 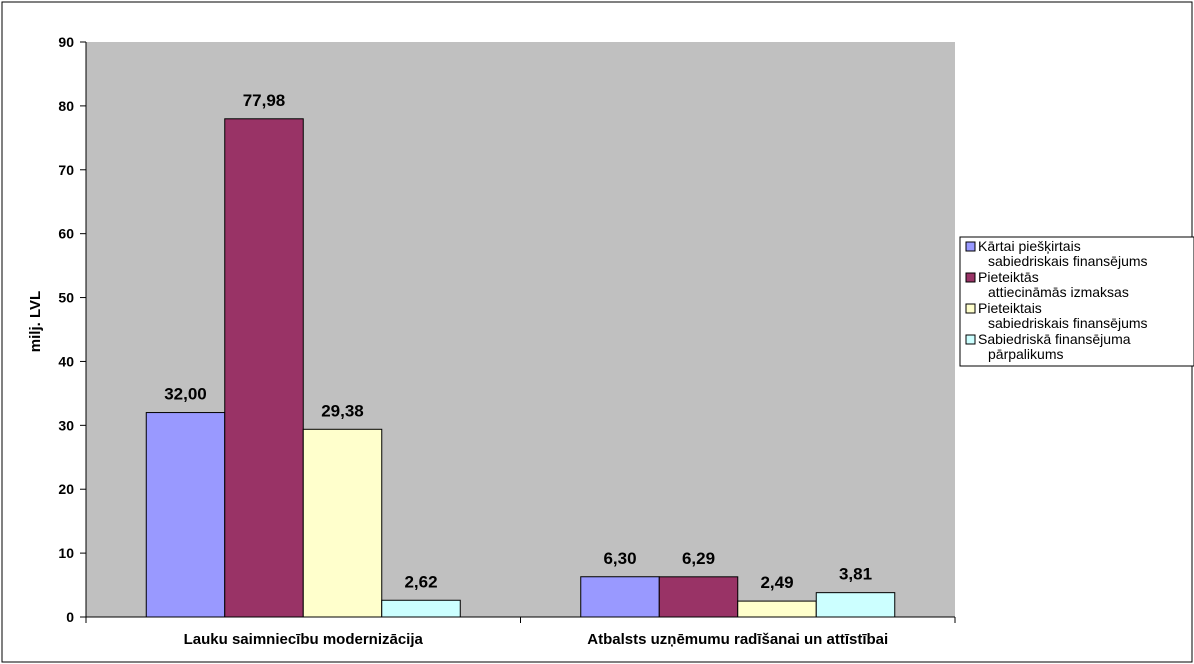 What do you see at coordinates (70, 617) in the screenshot?
I see `y-tick-label: 0` at bounding box center [70, 617].